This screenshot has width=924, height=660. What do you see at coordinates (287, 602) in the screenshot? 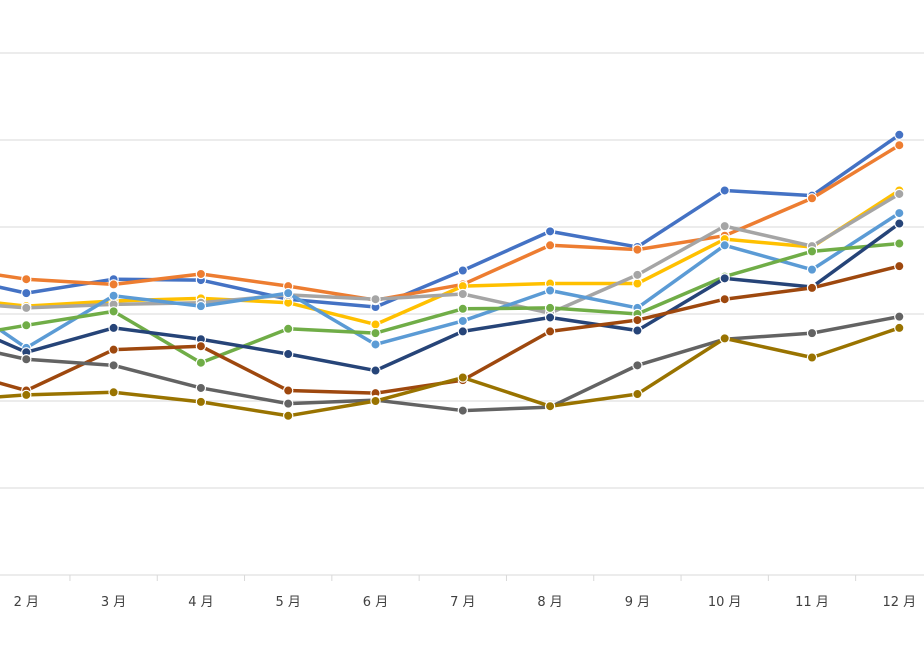
I see `x-tick-label: 5 月` at bounding box center [287, 602].